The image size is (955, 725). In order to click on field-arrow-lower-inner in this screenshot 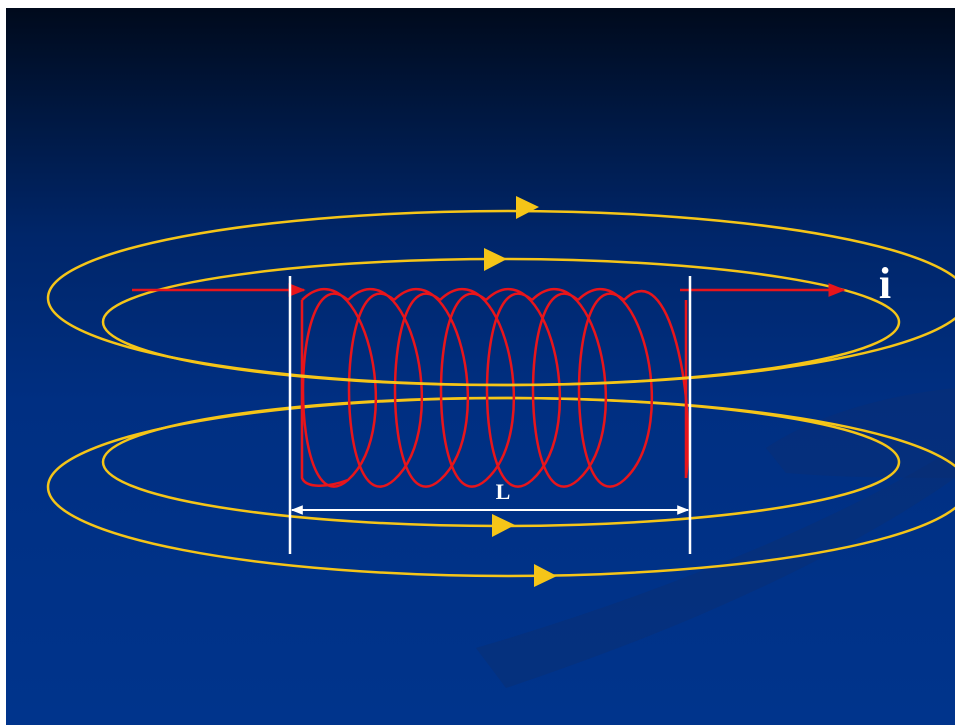, I will do `click(503, 525)`.